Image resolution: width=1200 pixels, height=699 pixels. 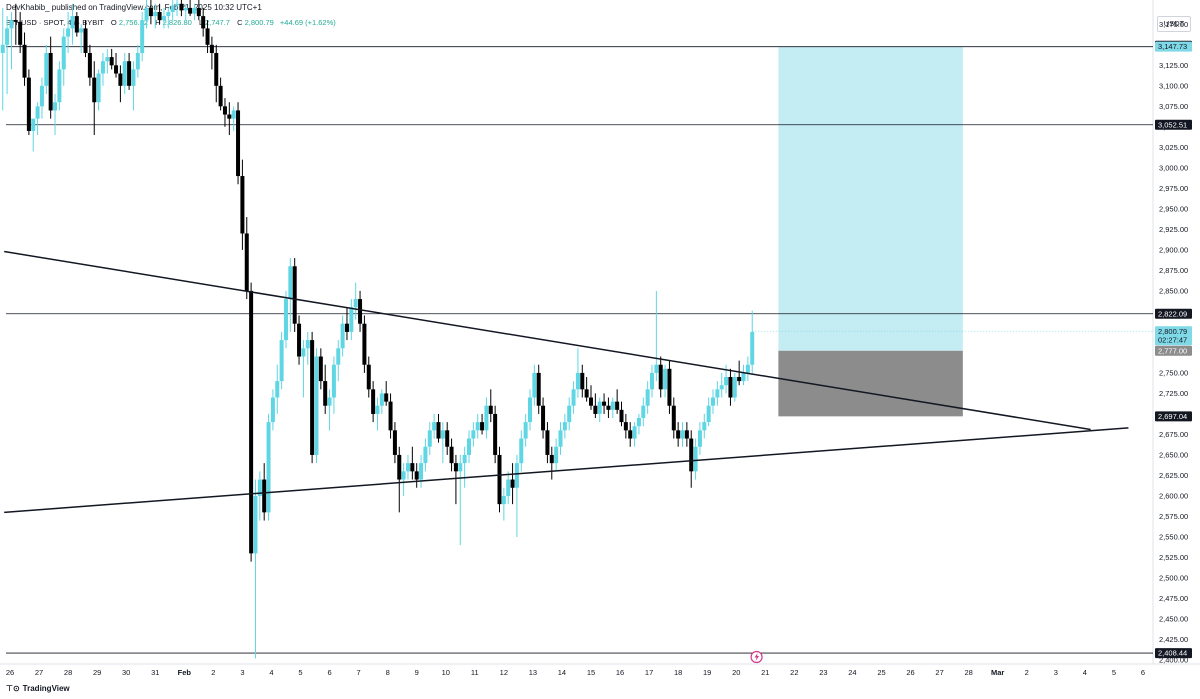 I want to click on y-tick-label: 2,500.00, so click(x=1173, y=577).